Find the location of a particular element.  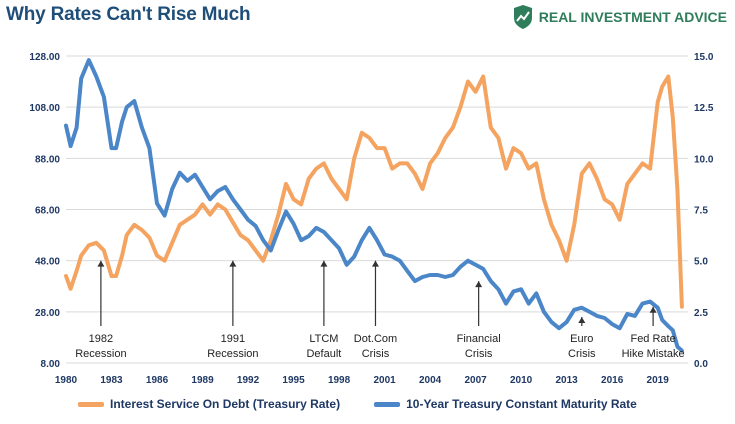

x-tick-label: 2007 is located at coordinates (475, 380).